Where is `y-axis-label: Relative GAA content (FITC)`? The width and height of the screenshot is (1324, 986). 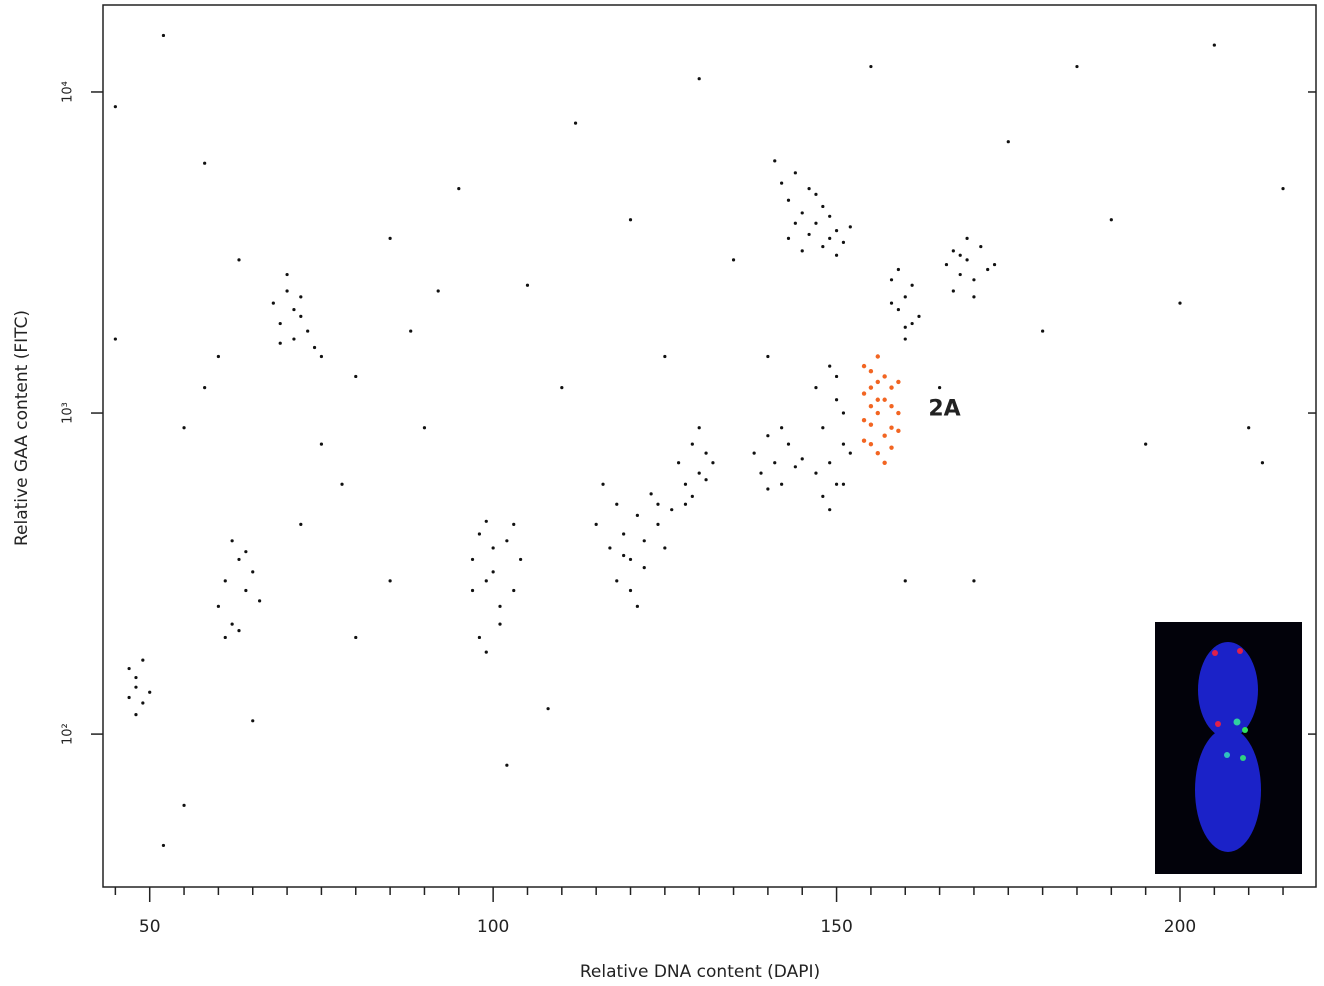
y-axis-label: Relative GAA content (FITC) is located at coordinates (22, 428).